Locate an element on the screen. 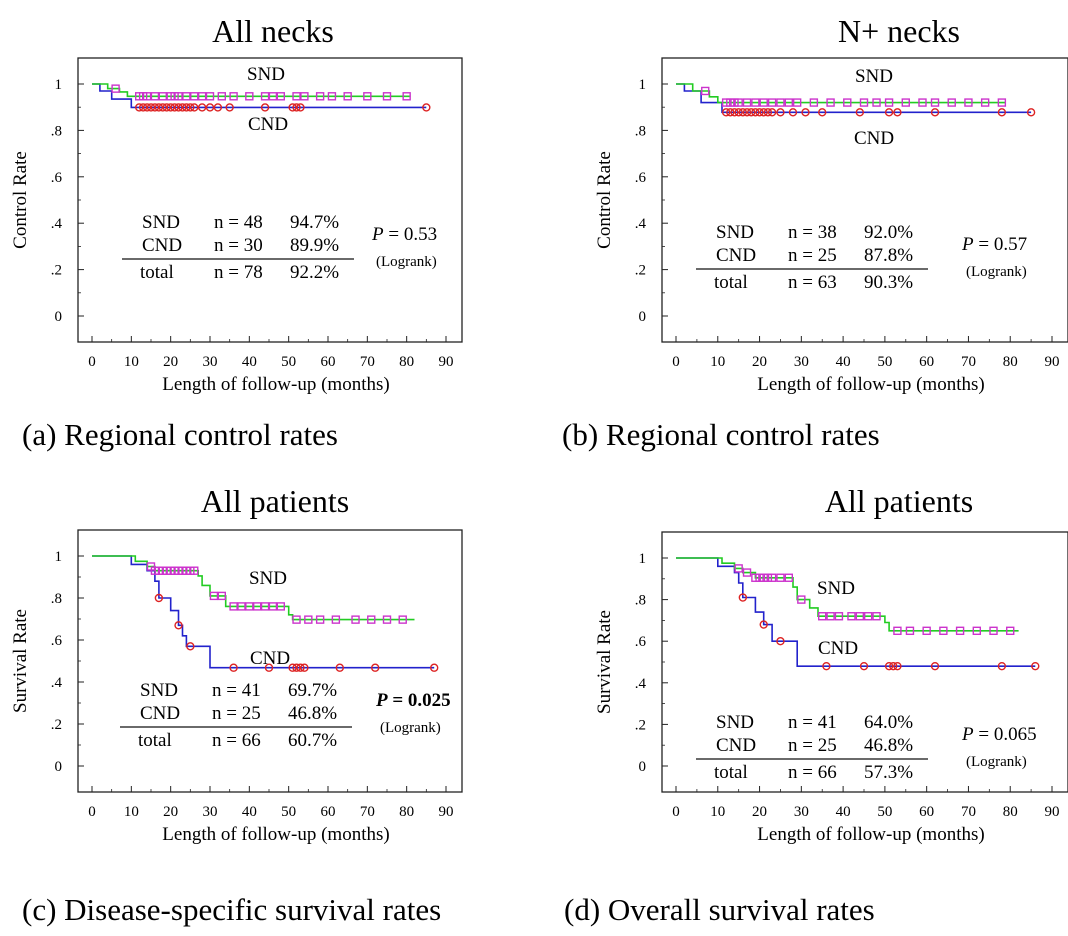 Image resolution: width=1068 pixels, height=936 pixels. series-line-cnd is located at coordinates (854, 98).